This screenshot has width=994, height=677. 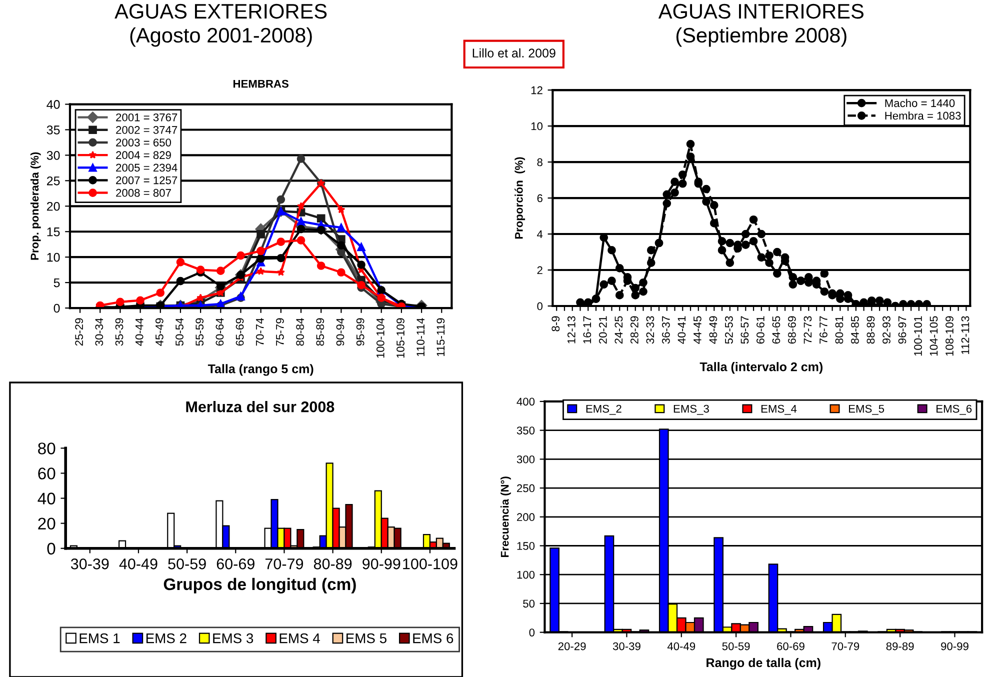 I want to click on x-tick-label: 115-119, so click(x=440, y=337).